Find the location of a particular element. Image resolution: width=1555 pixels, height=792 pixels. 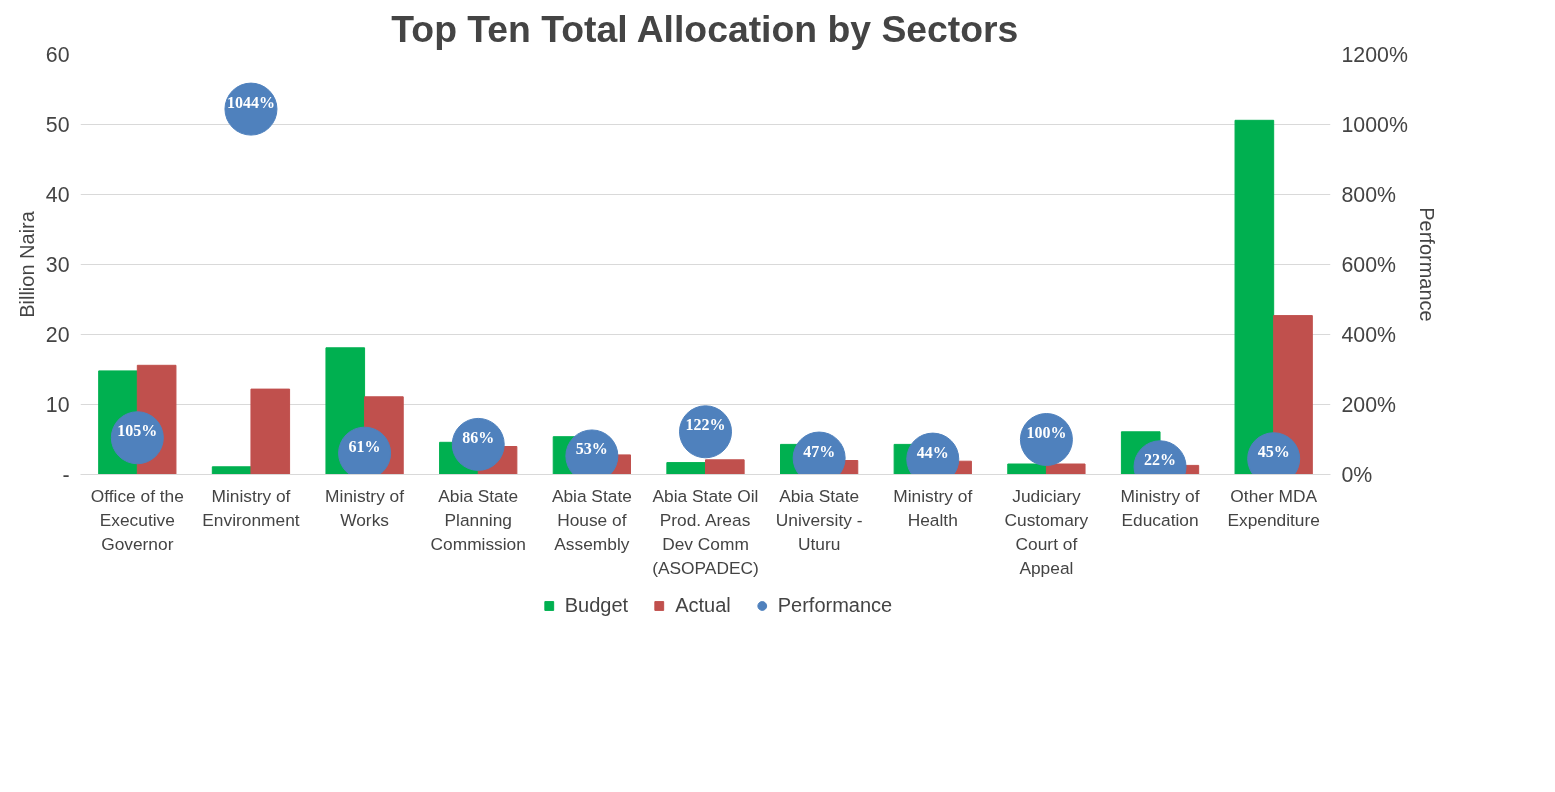

x-tick-label: Abia State House of Assembly is located at coordinates (591, 519).